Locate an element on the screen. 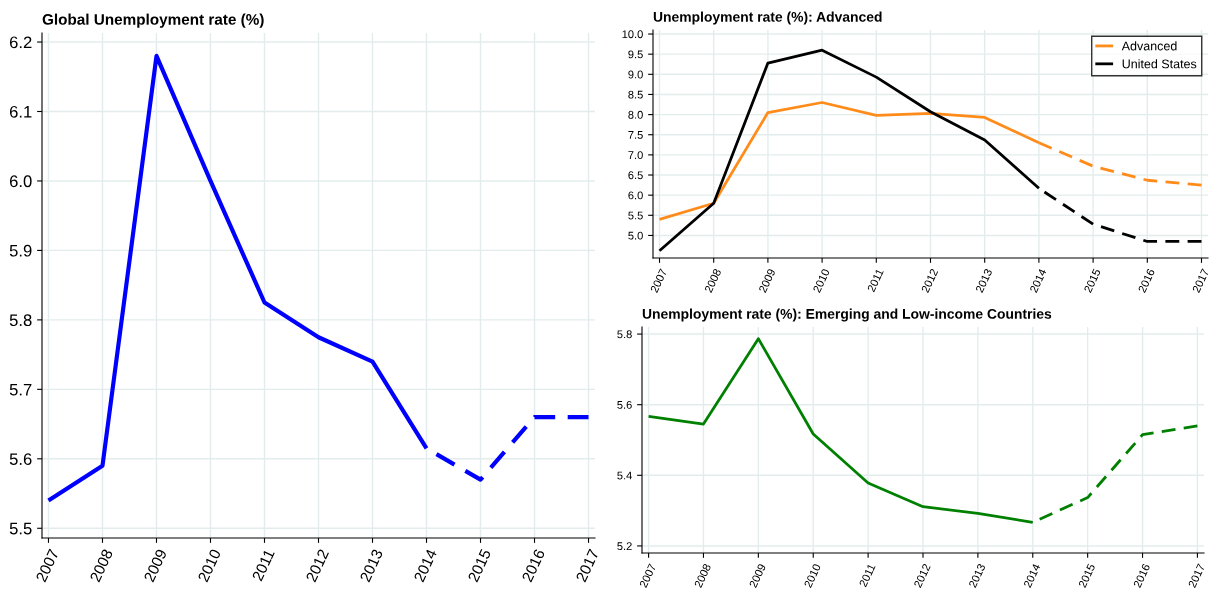  y-tick-label: 5.7 is located at coordinates (20, 389).